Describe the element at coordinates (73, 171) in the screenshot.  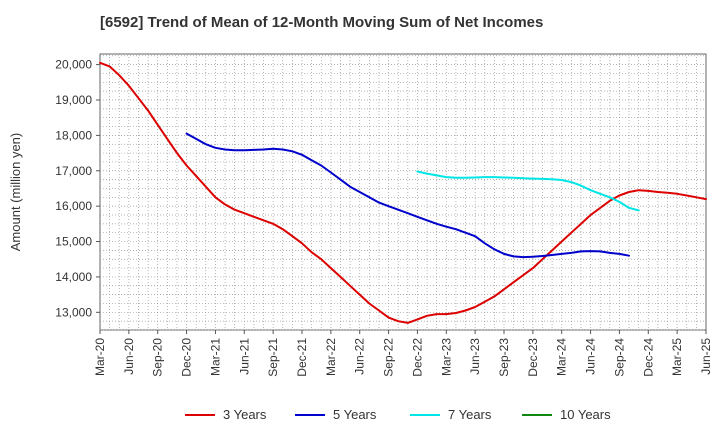
I see `y-tick-label: 17,000` at that location.